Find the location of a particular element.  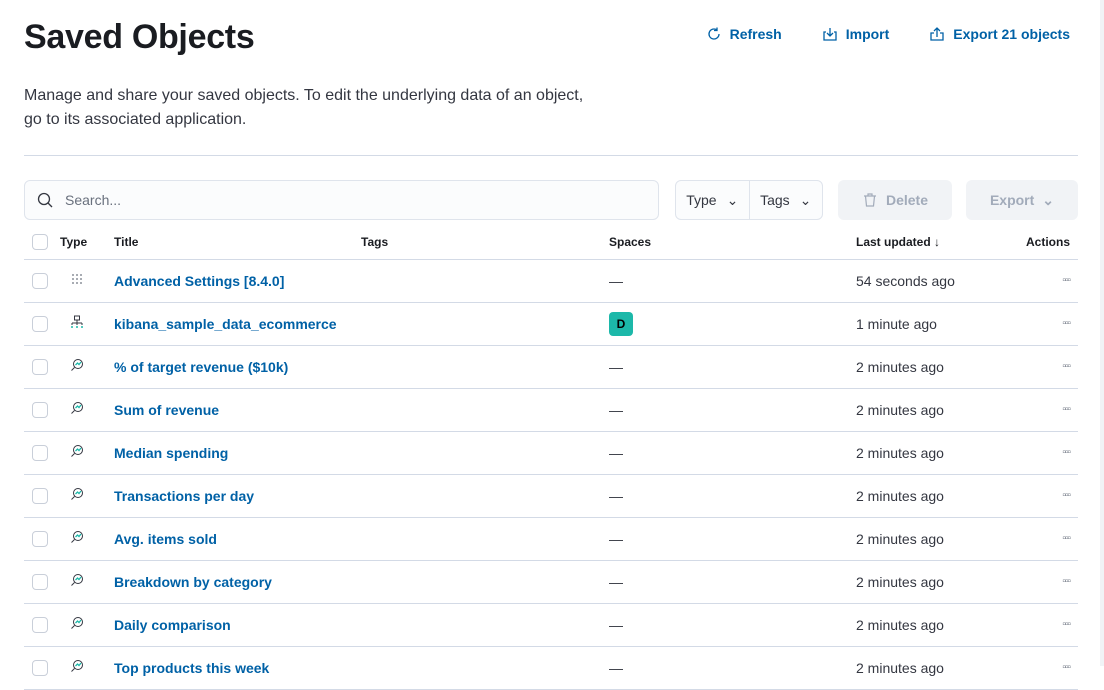

last-updated: 1 minute ago is located at coordinates (896, 323).